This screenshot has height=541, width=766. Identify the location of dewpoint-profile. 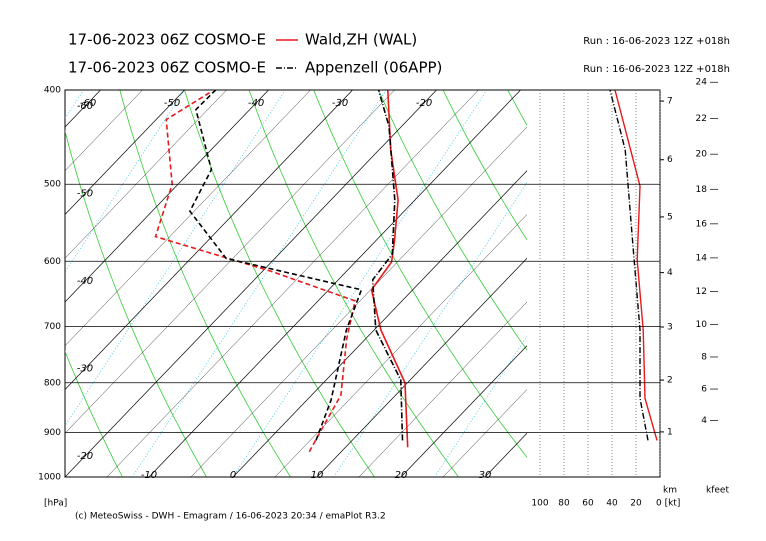
(275, 265).